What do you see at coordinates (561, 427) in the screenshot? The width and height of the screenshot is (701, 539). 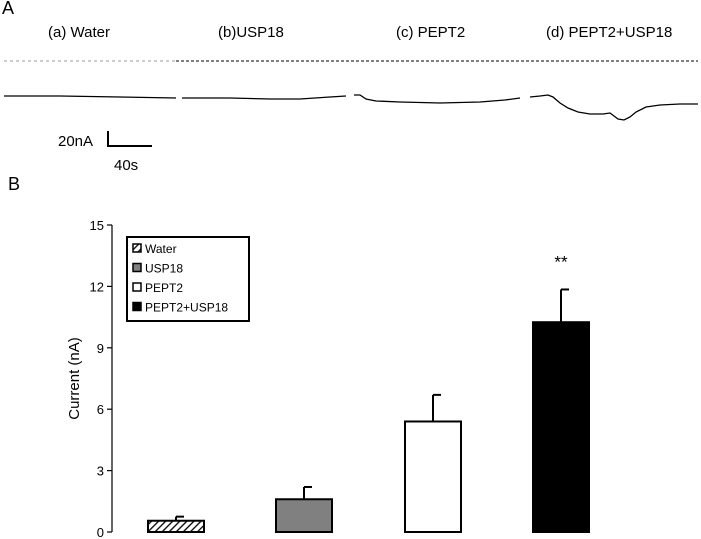 I see `bar-pept2-usp18` at bounding box center [561, 427].